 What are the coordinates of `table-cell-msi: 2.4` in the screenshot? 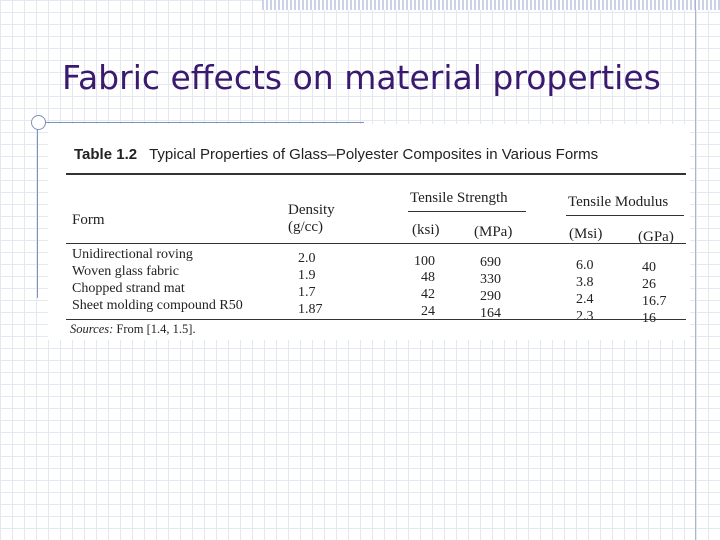 It's located at (585, 299).